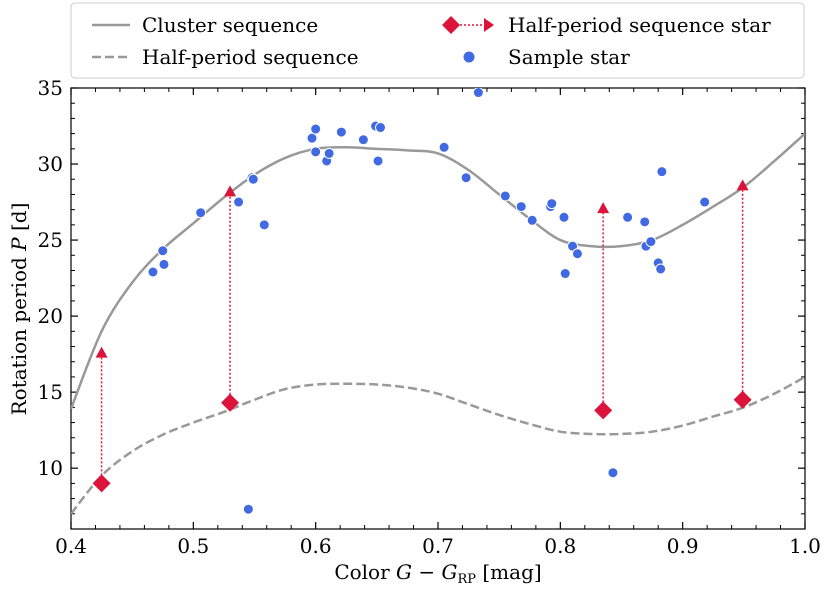 The image size is (830, 590). I want to click on x-tick-label: 0.4, so click(71, 546).